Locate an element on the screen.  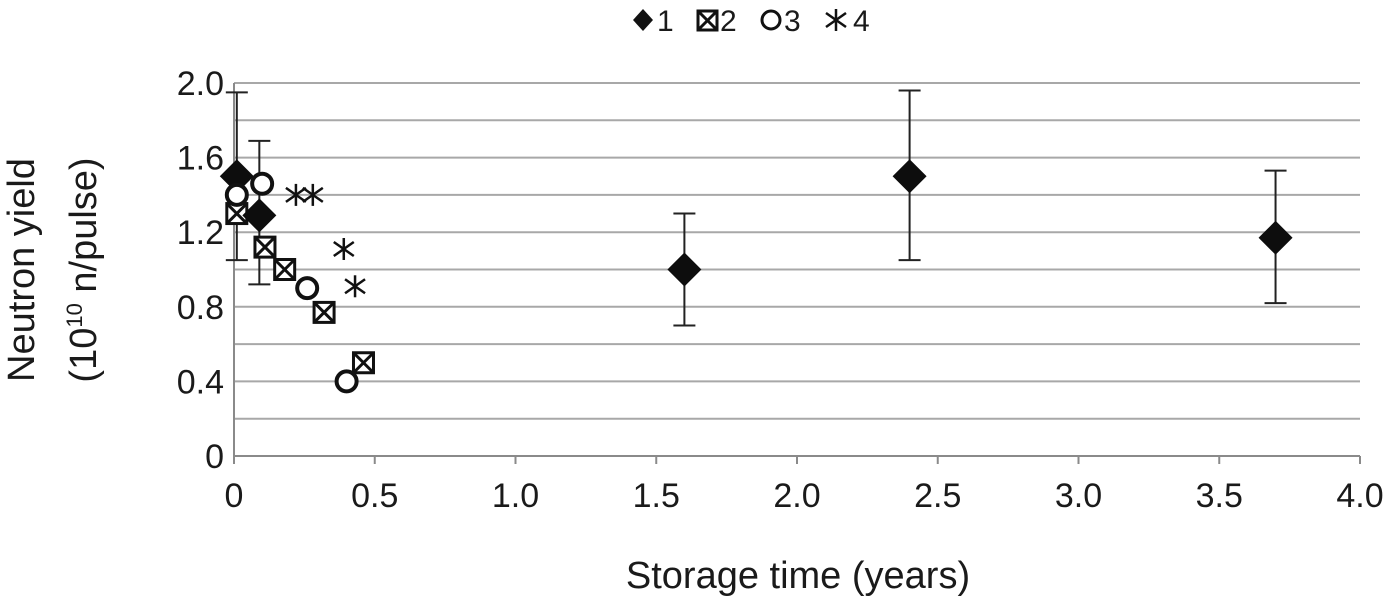
x-tick-label: 3.0 is located at coordinates (1078, 496).